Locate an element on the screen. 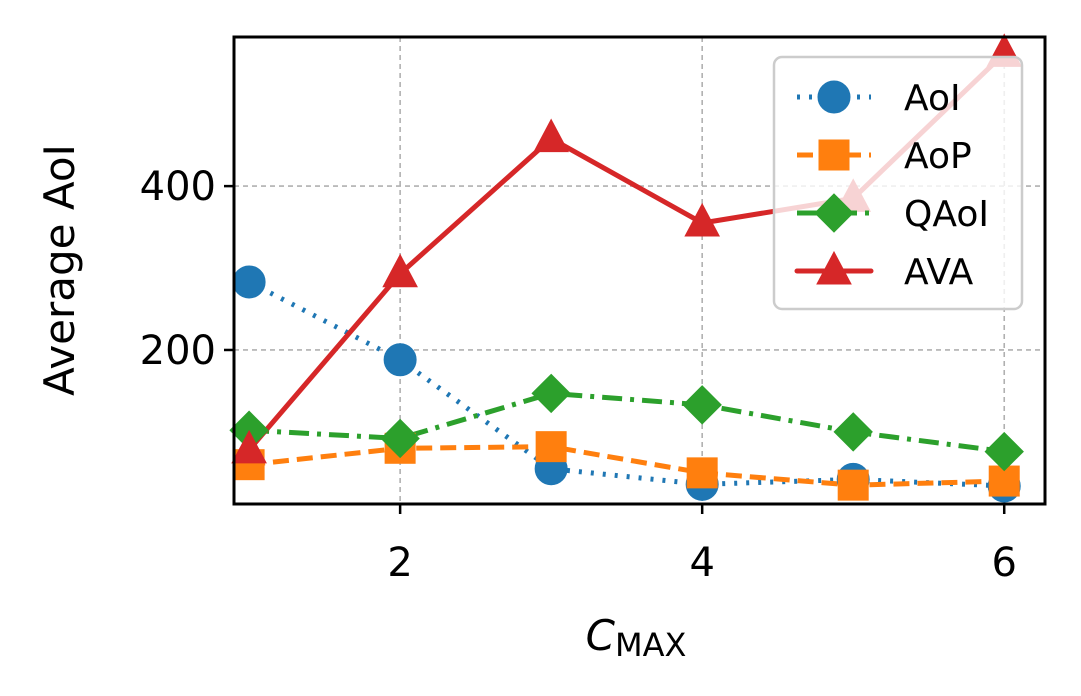  legend-label-aop: AoP is located at coordinates (938, 156).